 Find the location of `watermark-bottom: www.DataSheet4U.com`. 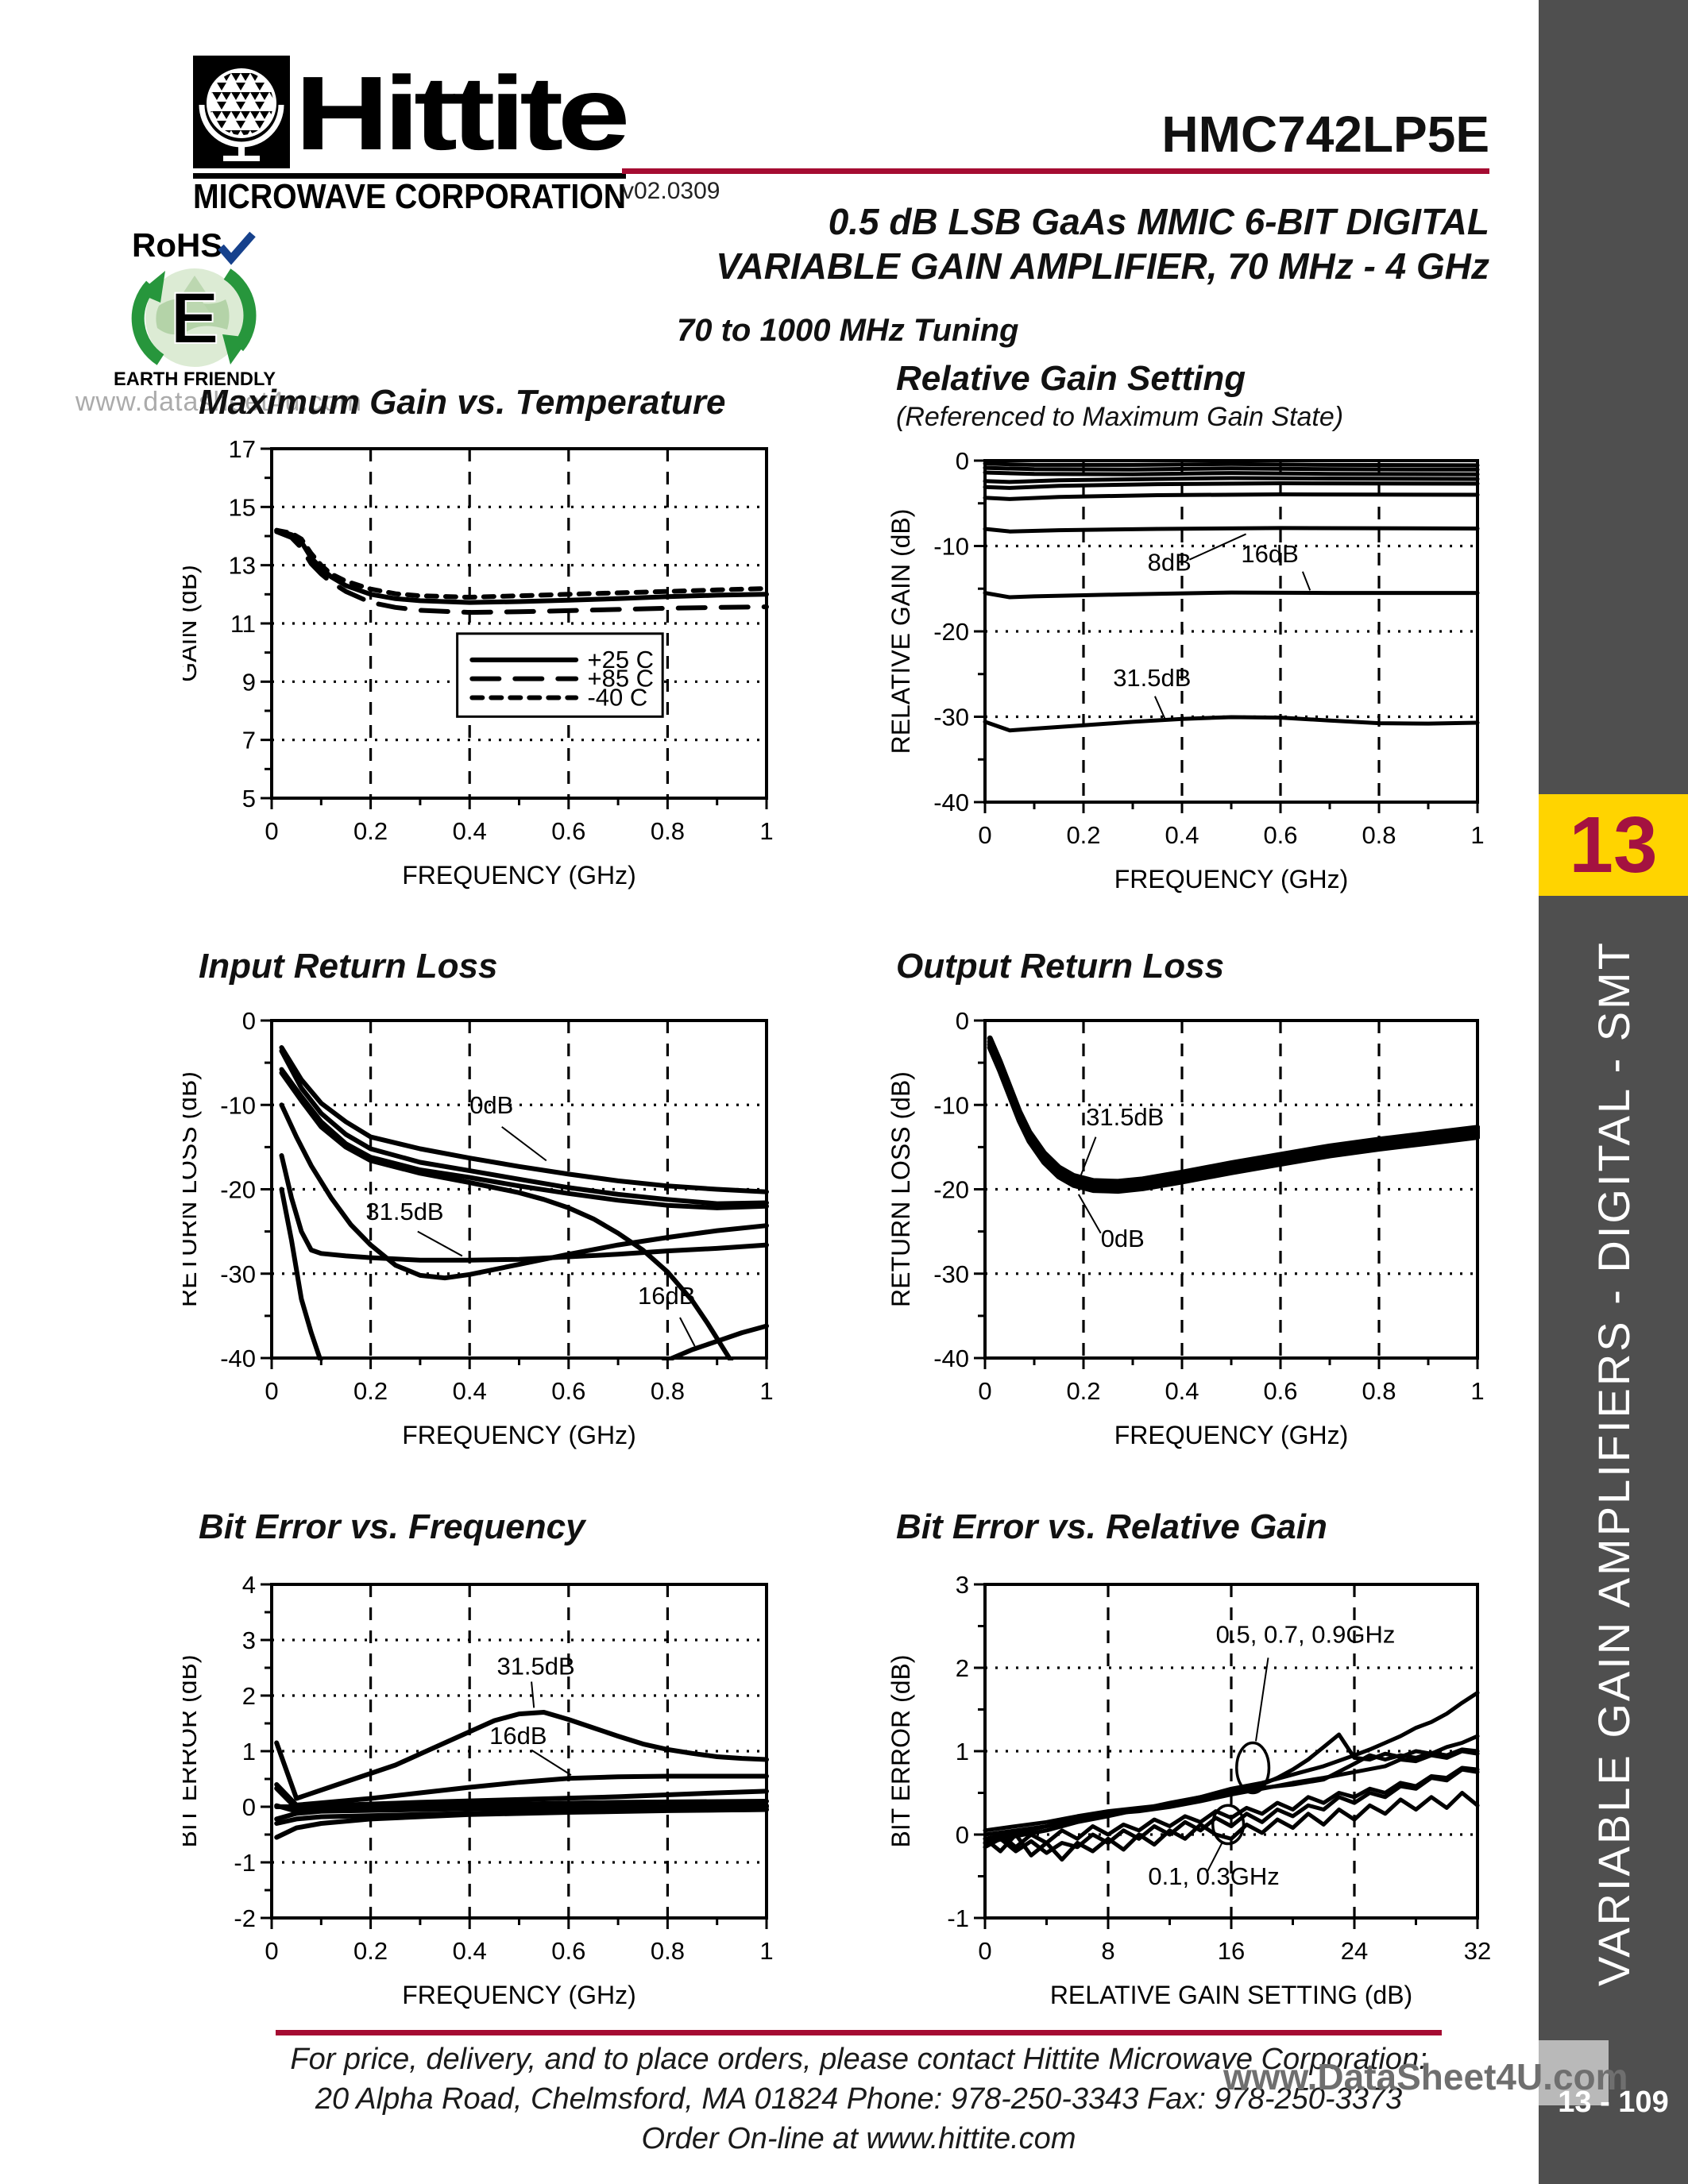

watermark-bottom: www.DataSheet4U.com is located at coordinates (1426, 2076).